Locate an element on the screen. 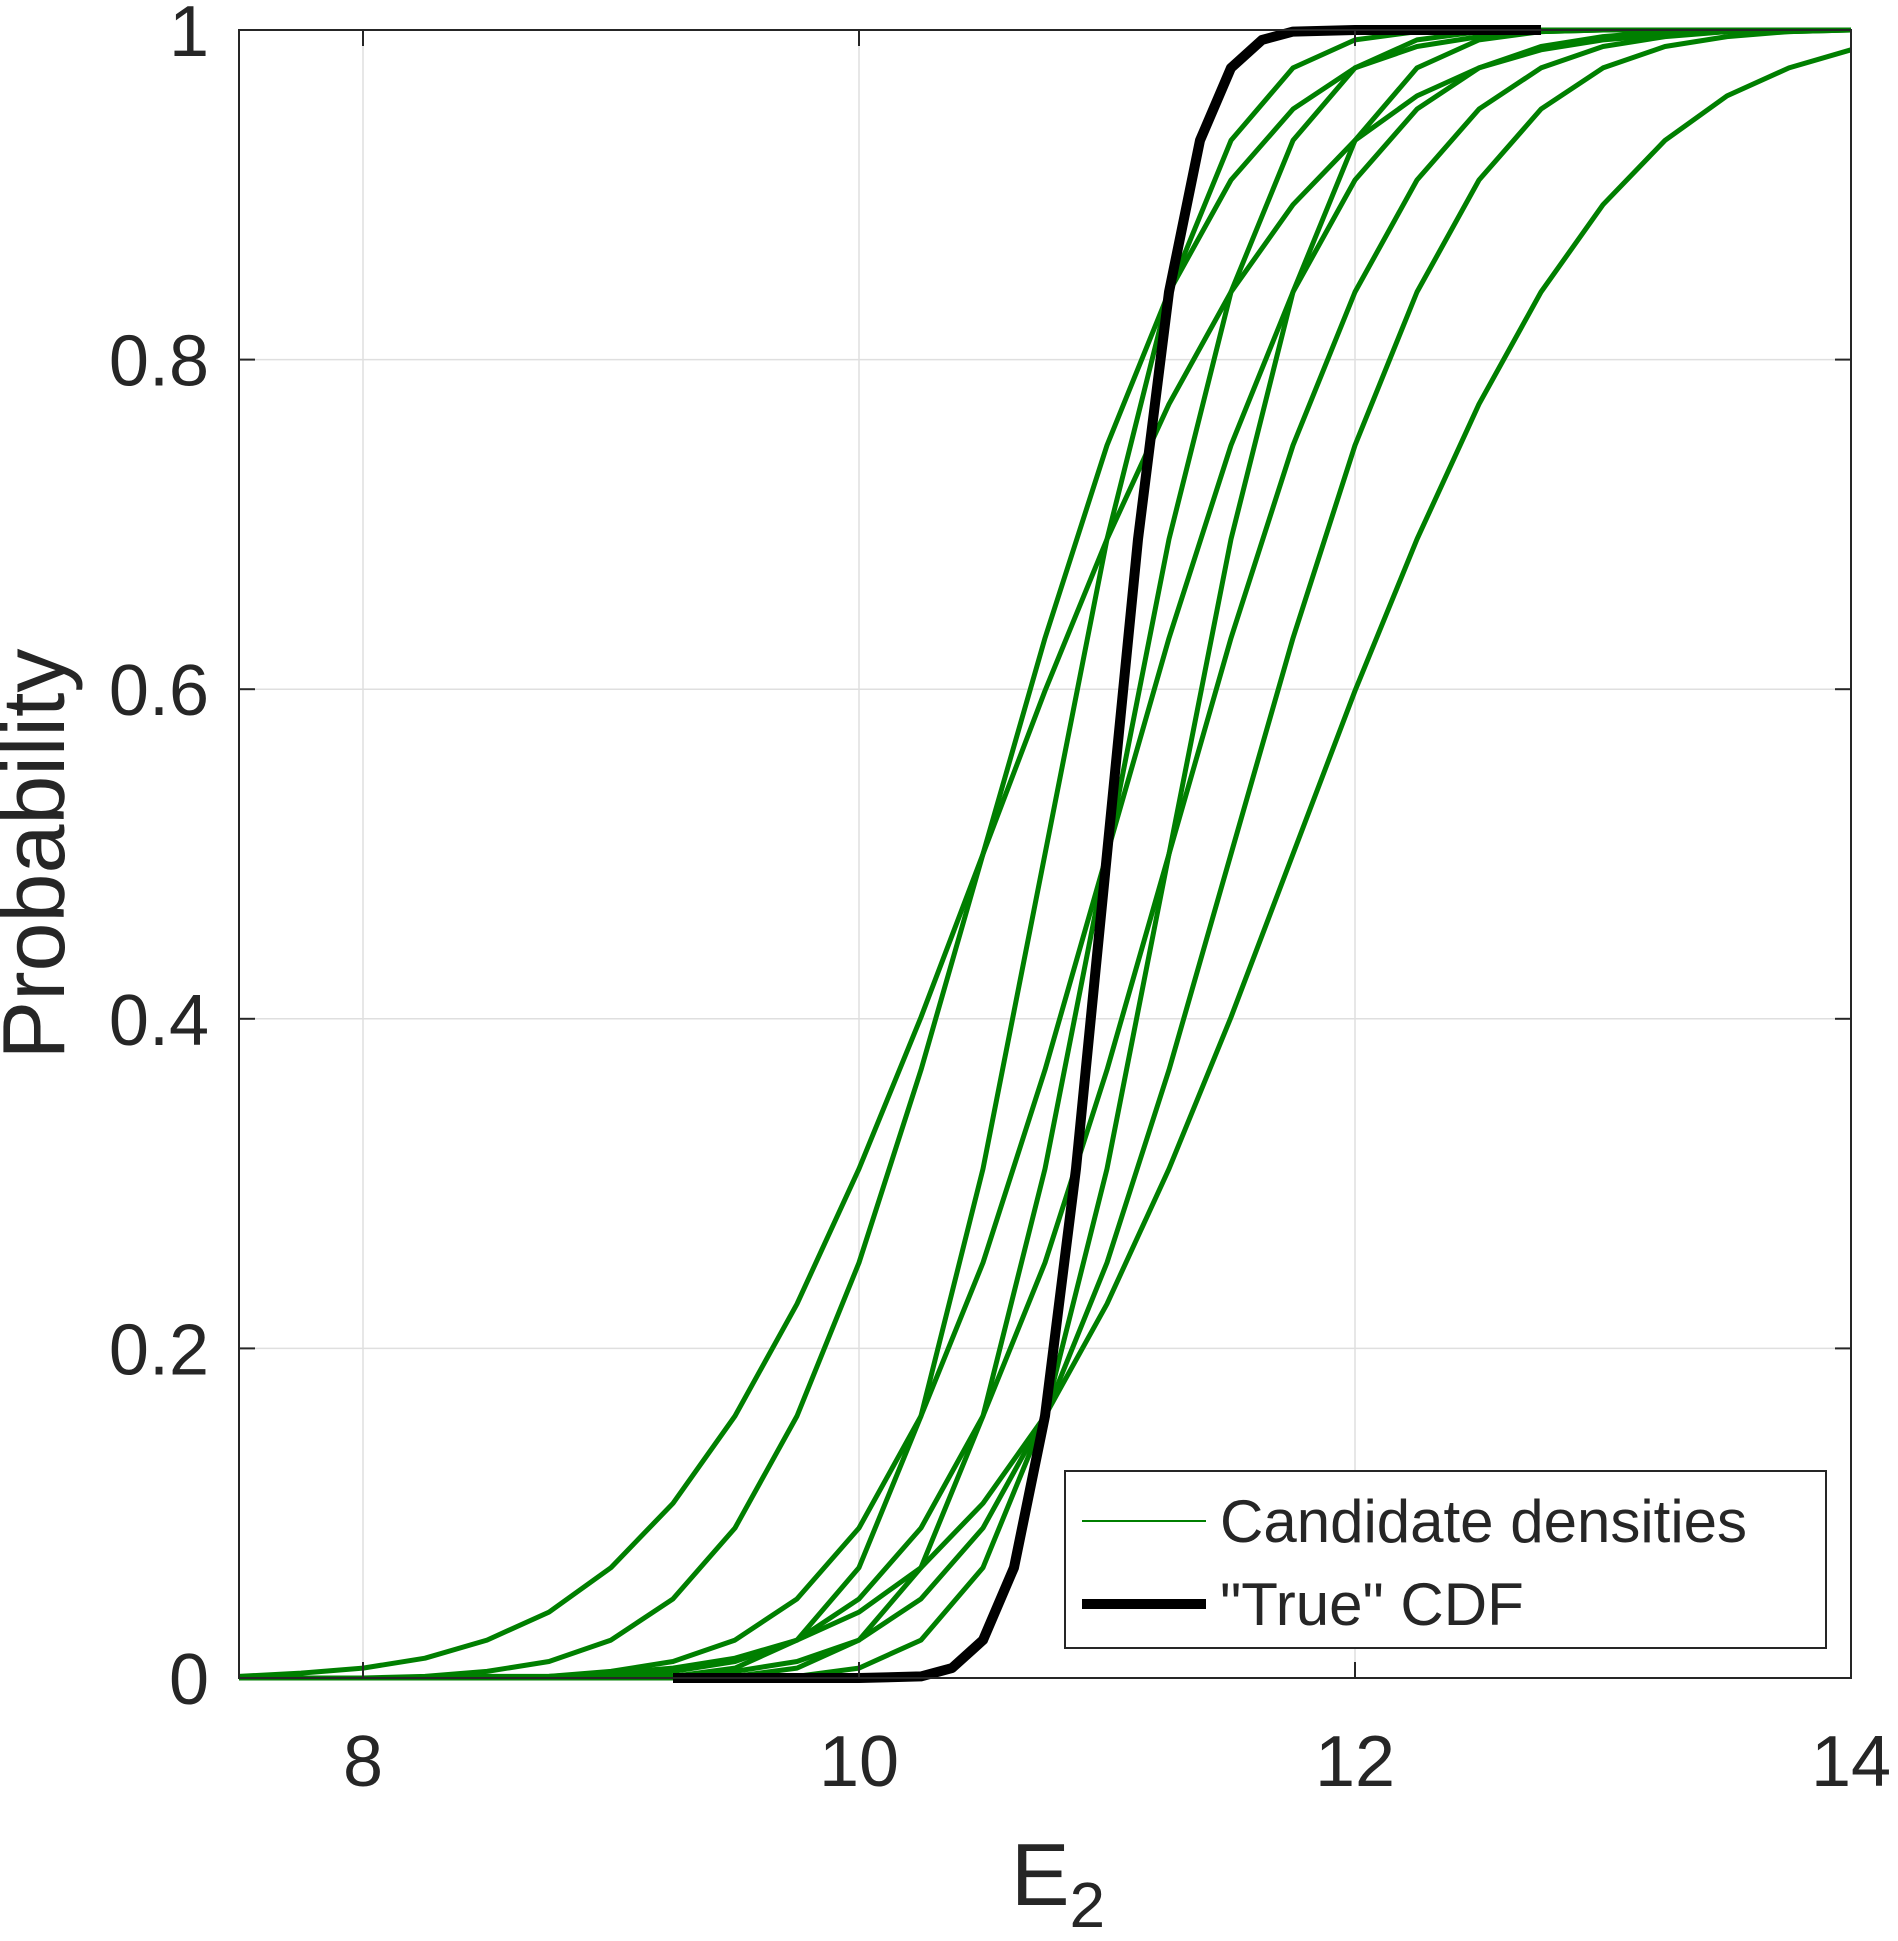 This screenshot has width=1898, height=1941. legend-label: "True" CDF is located at coordinates (1372, 1604).